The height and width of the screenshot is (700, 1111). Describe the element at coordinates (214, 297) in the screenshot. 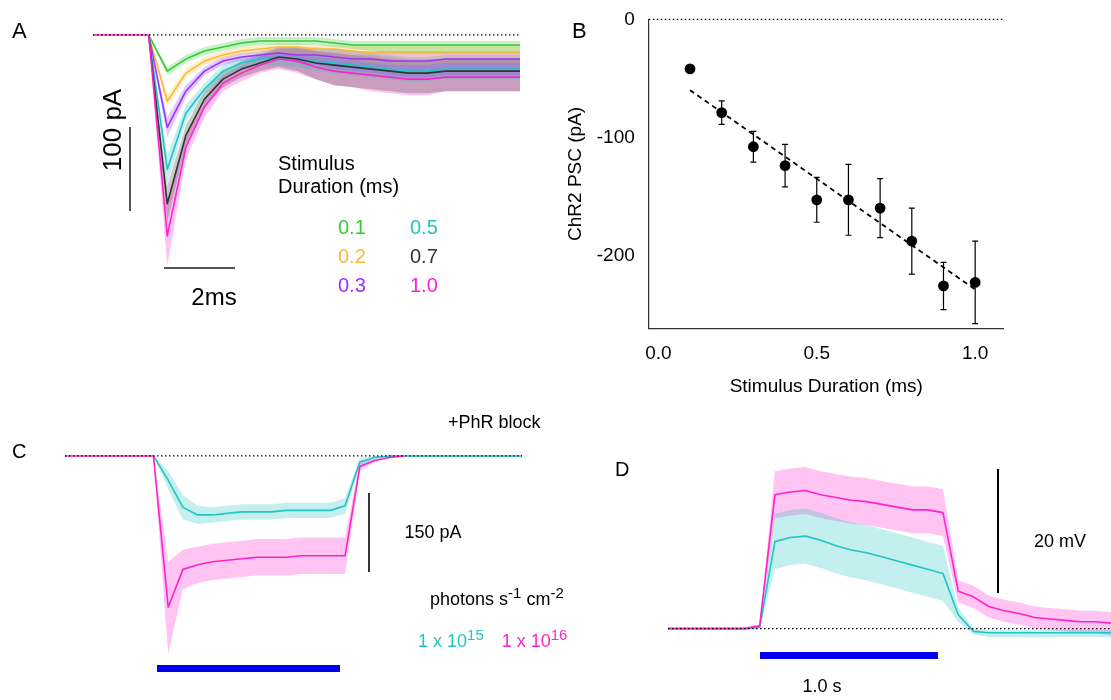

I see `text: 2ms` at that location.